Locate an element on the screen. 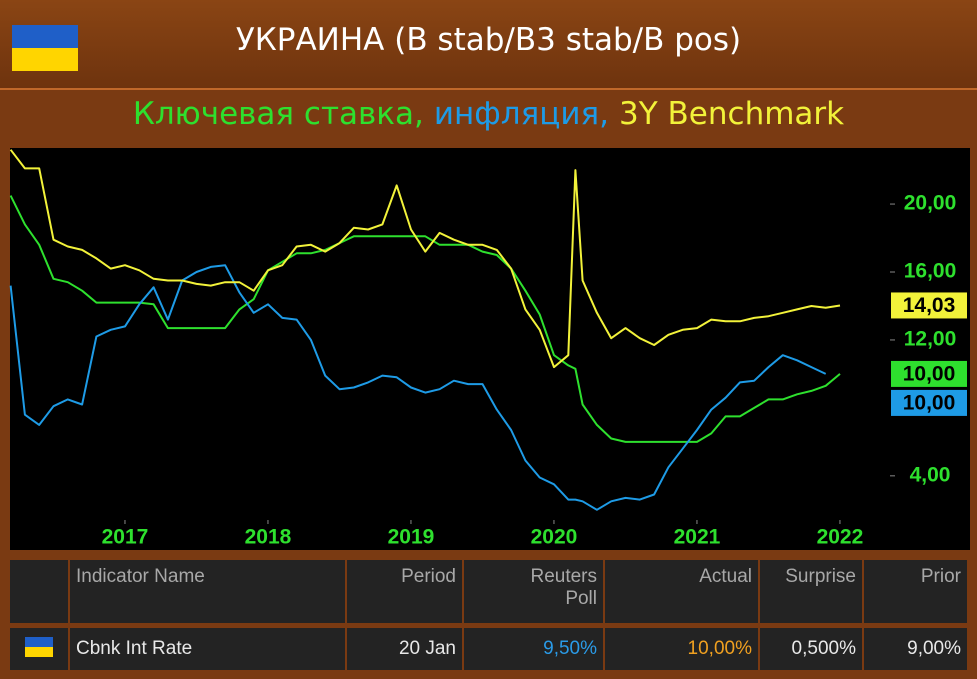 The width and height of the screenshot is (977, 679). title-bar: УКРАИНА (B stab/B3 stab/B pos) is located at coordinates (488, 45).